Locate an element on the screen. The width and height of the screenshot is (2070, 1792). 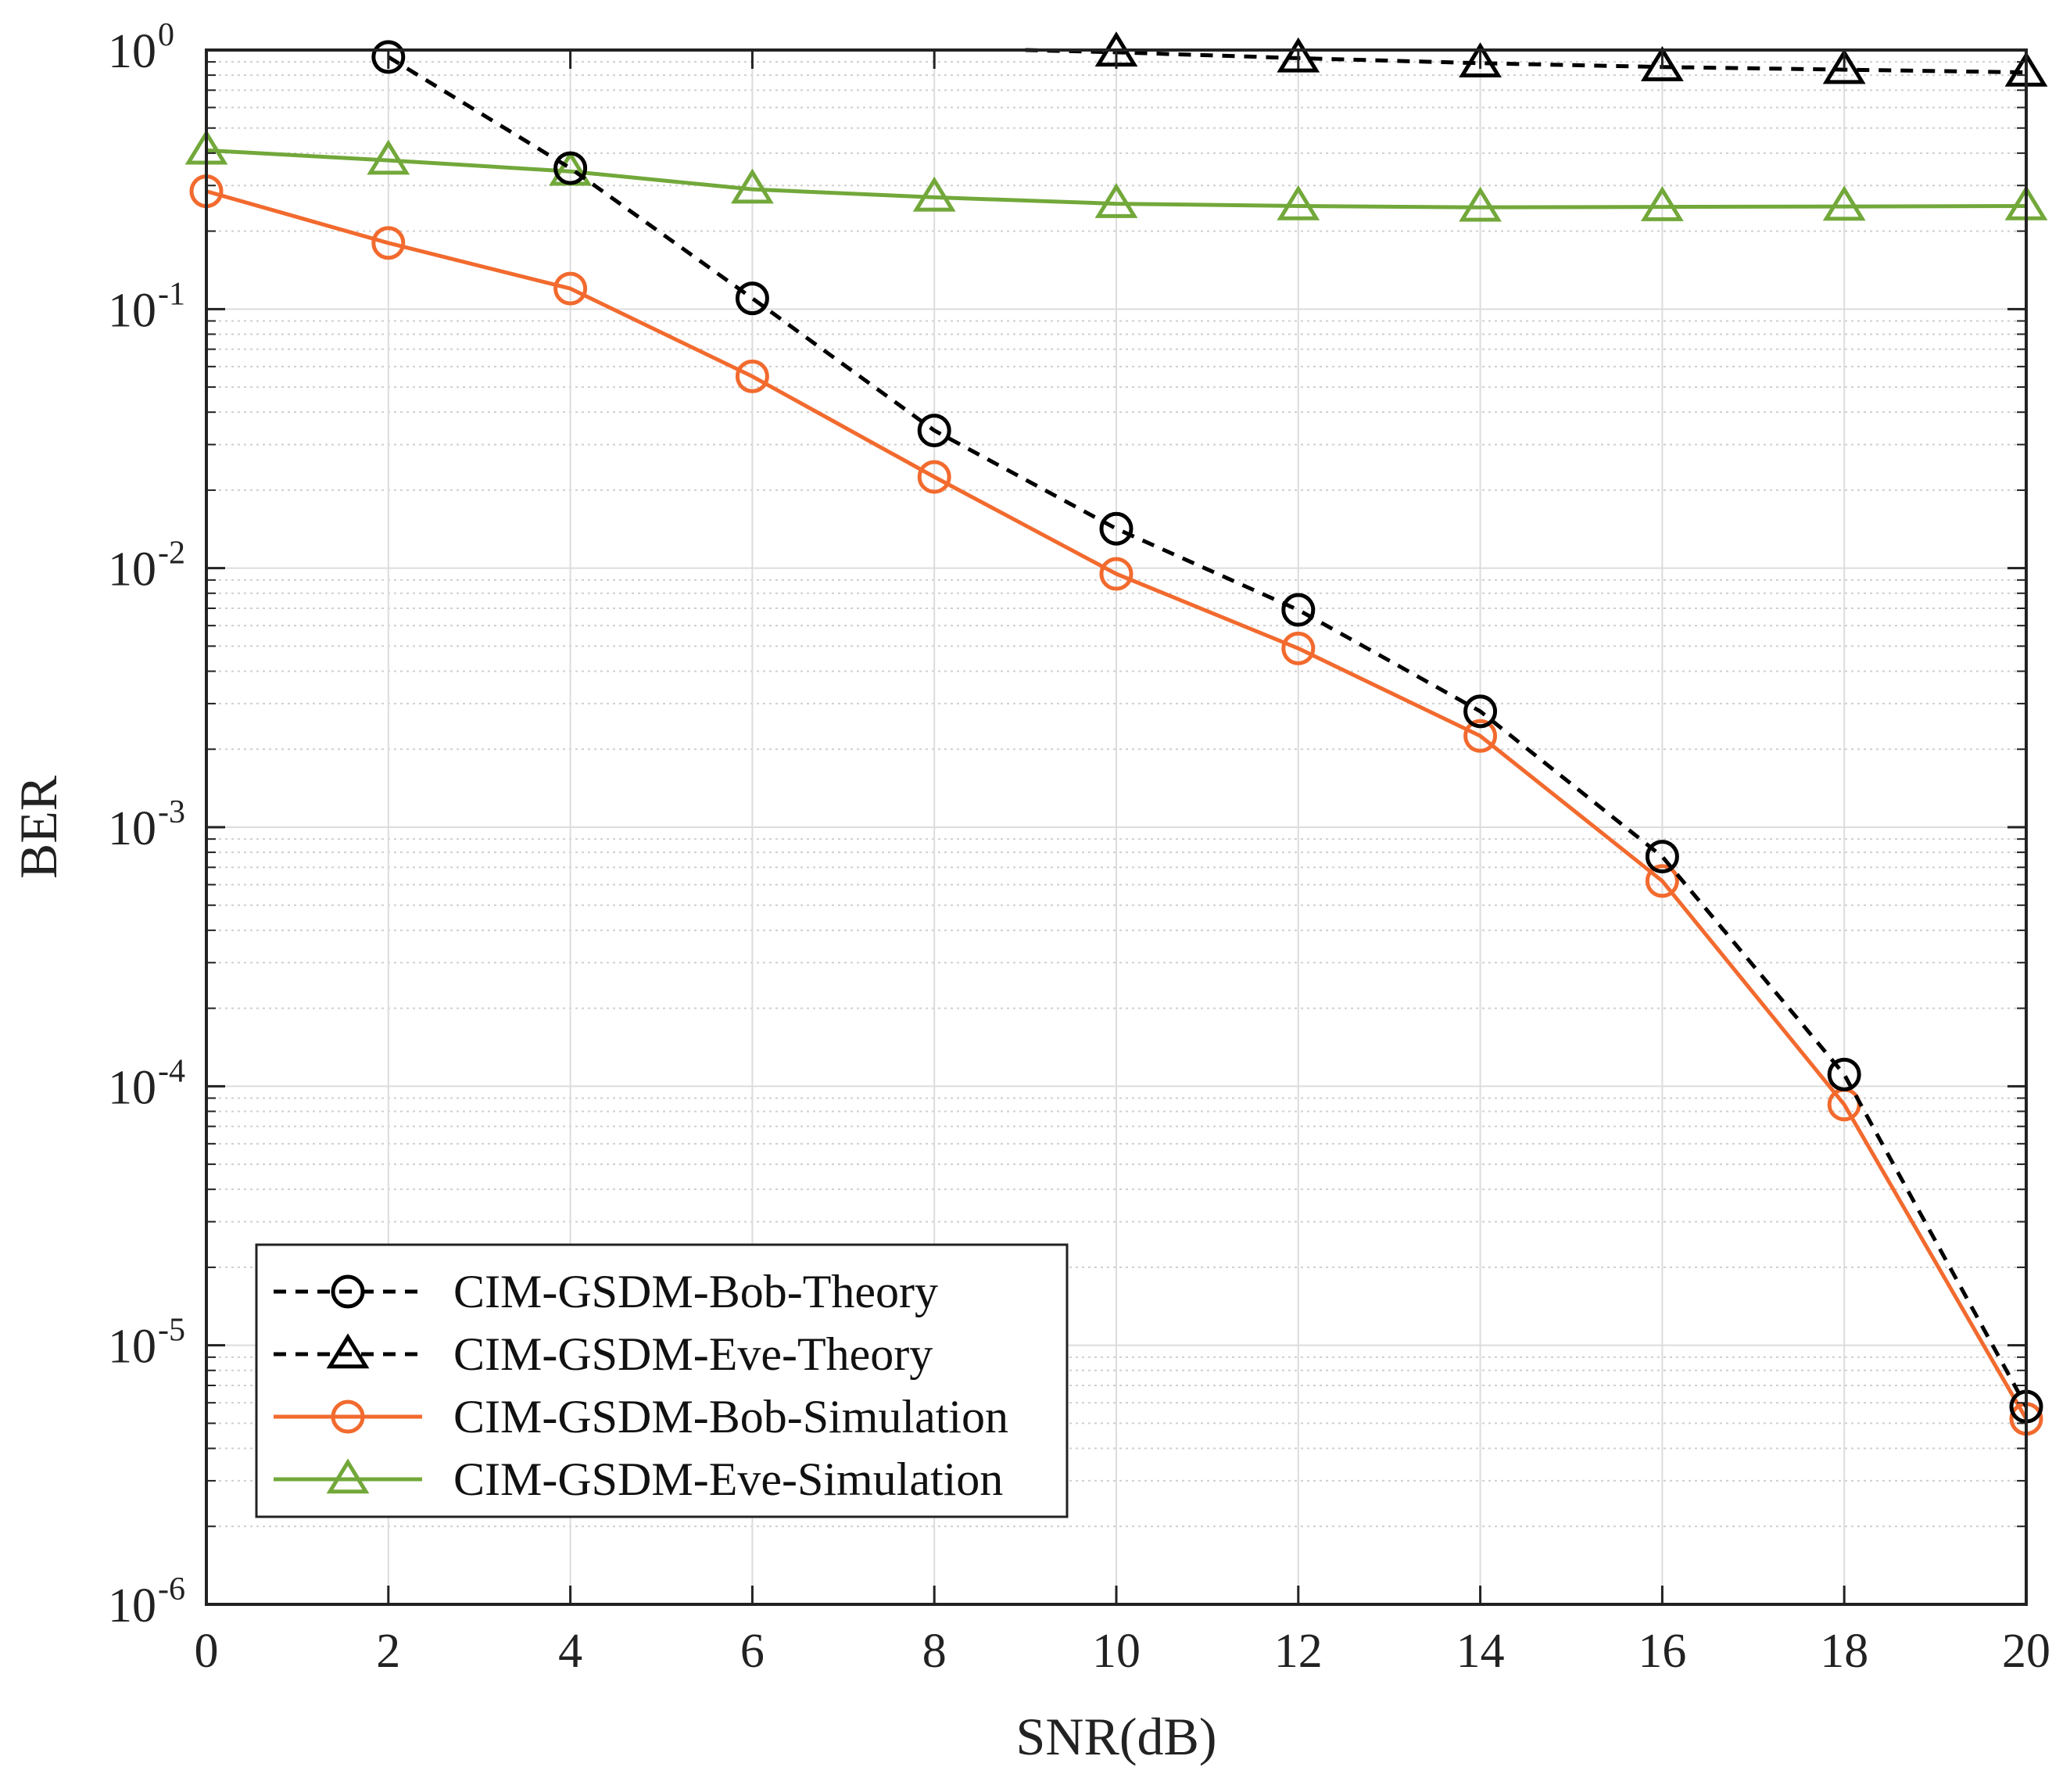
x-tick-label: 8 is located at coordinates (935, 1652).